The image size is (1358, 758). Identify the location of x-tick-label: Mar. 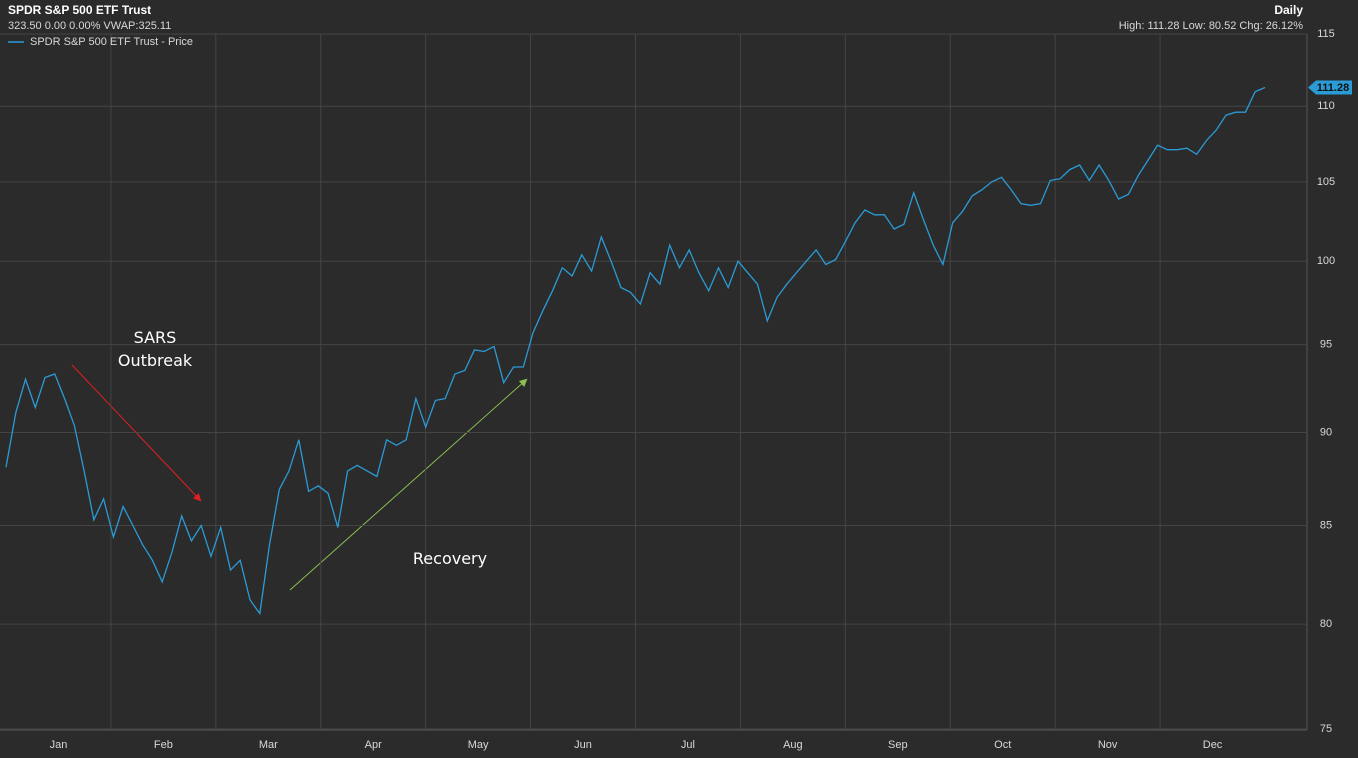
(268, 745).